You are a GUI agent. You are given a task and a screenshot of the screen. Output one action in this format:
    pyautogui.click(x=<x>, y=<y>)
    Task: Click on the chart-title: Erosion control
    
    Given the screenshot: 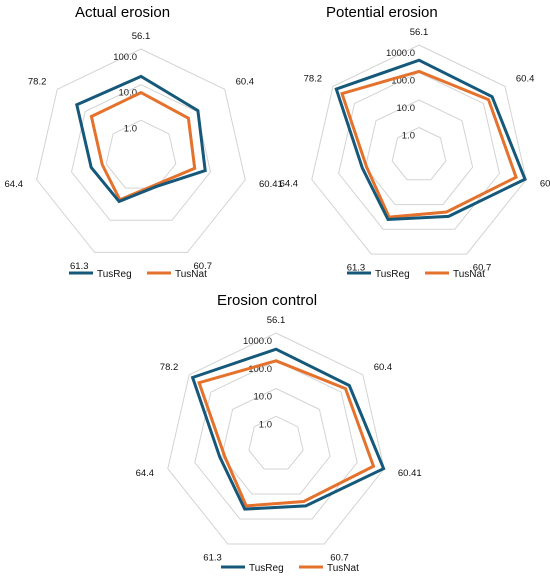 What is the action you would take?
    pyautogui.click(x=267, y=300)
    